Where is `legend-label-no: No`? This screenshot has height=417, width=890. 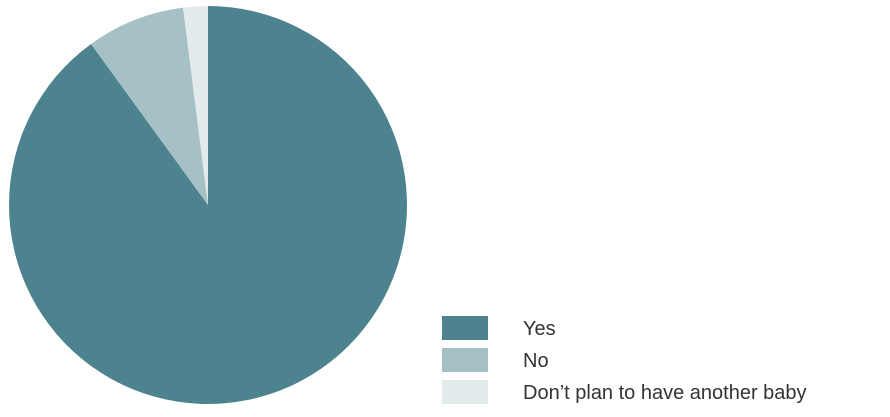
legend-label-no: No is located at coordinates (536, 361).